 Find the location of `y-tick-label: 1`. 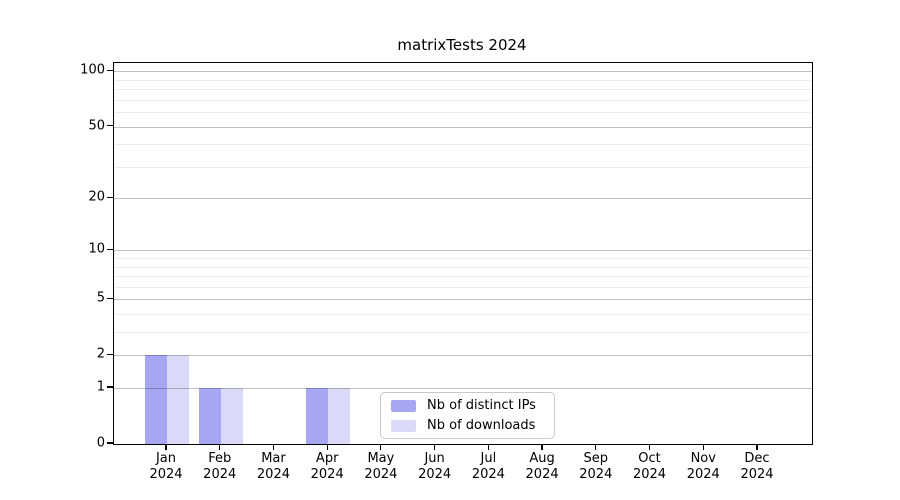

y-tick-label: 1 is located at coordinates (100, 387).